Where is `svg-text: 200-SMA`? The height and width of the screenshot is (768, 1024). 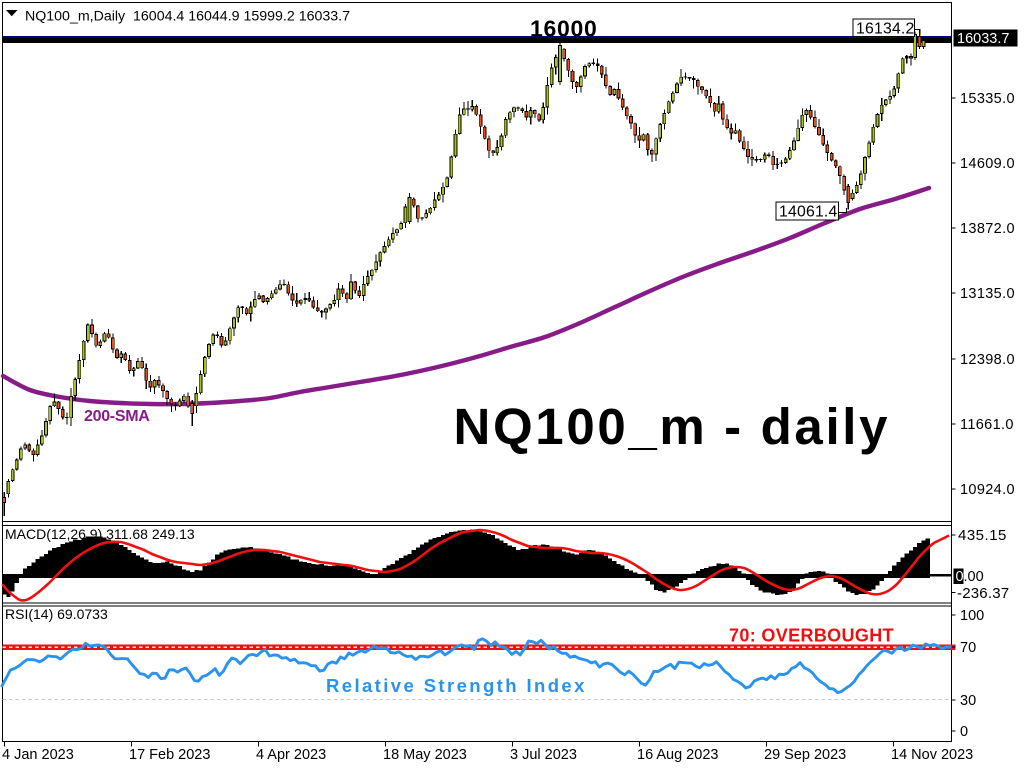 svg-text: 200-SMA is located at coordinates (117, 416).